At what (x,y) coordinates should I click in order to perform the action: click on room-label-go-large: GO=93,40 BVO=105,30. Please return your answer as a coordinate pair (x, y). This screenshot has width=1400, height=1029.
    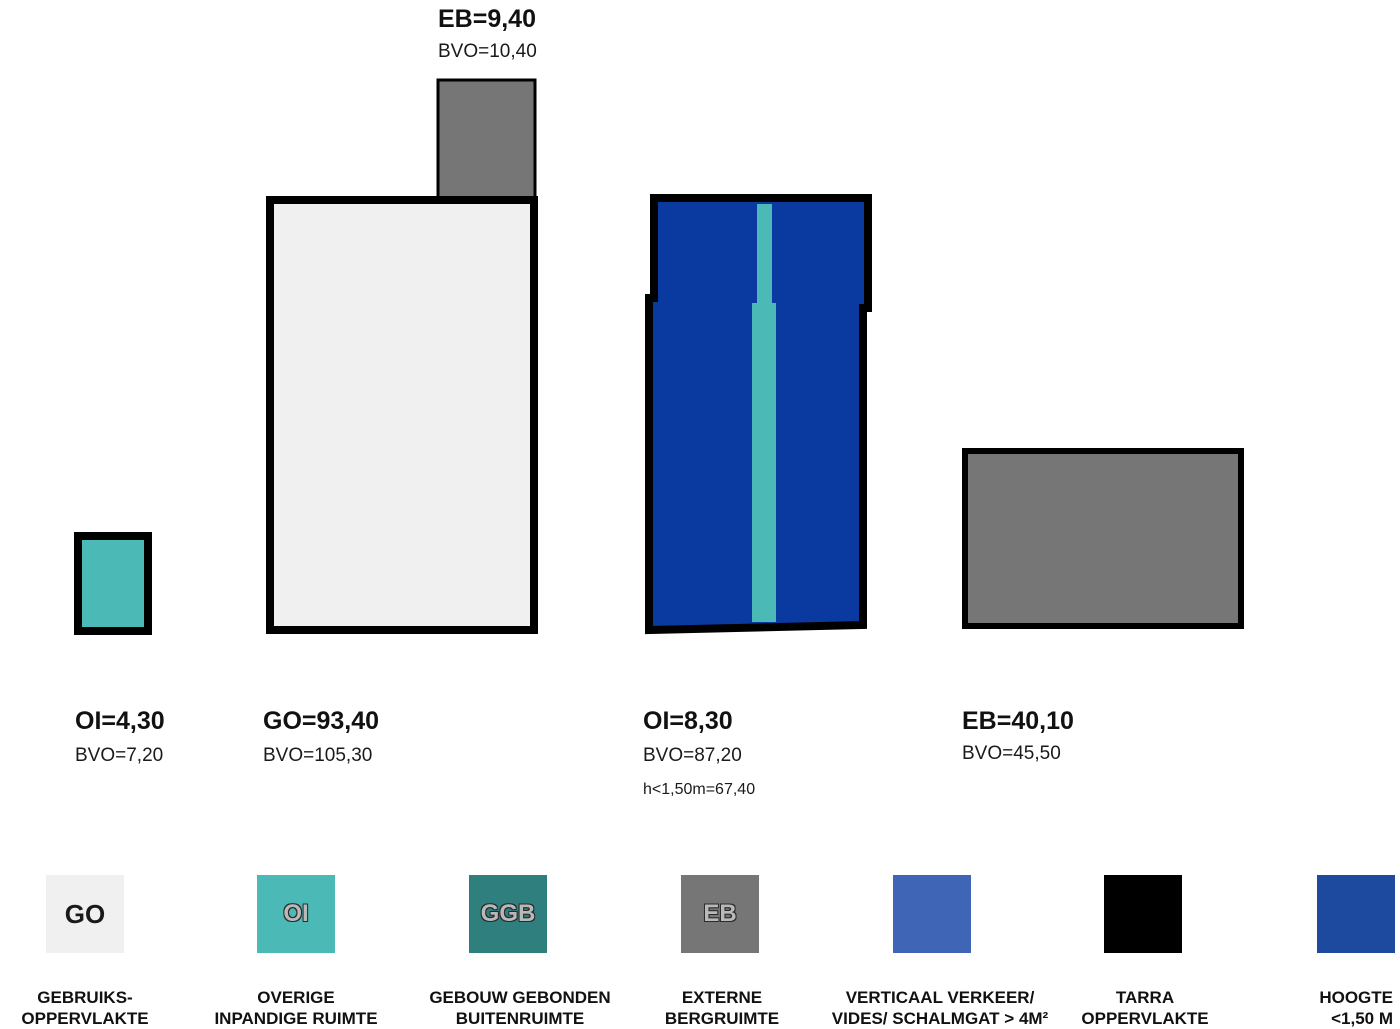
    Looking at the image, I should click on (321, 737).